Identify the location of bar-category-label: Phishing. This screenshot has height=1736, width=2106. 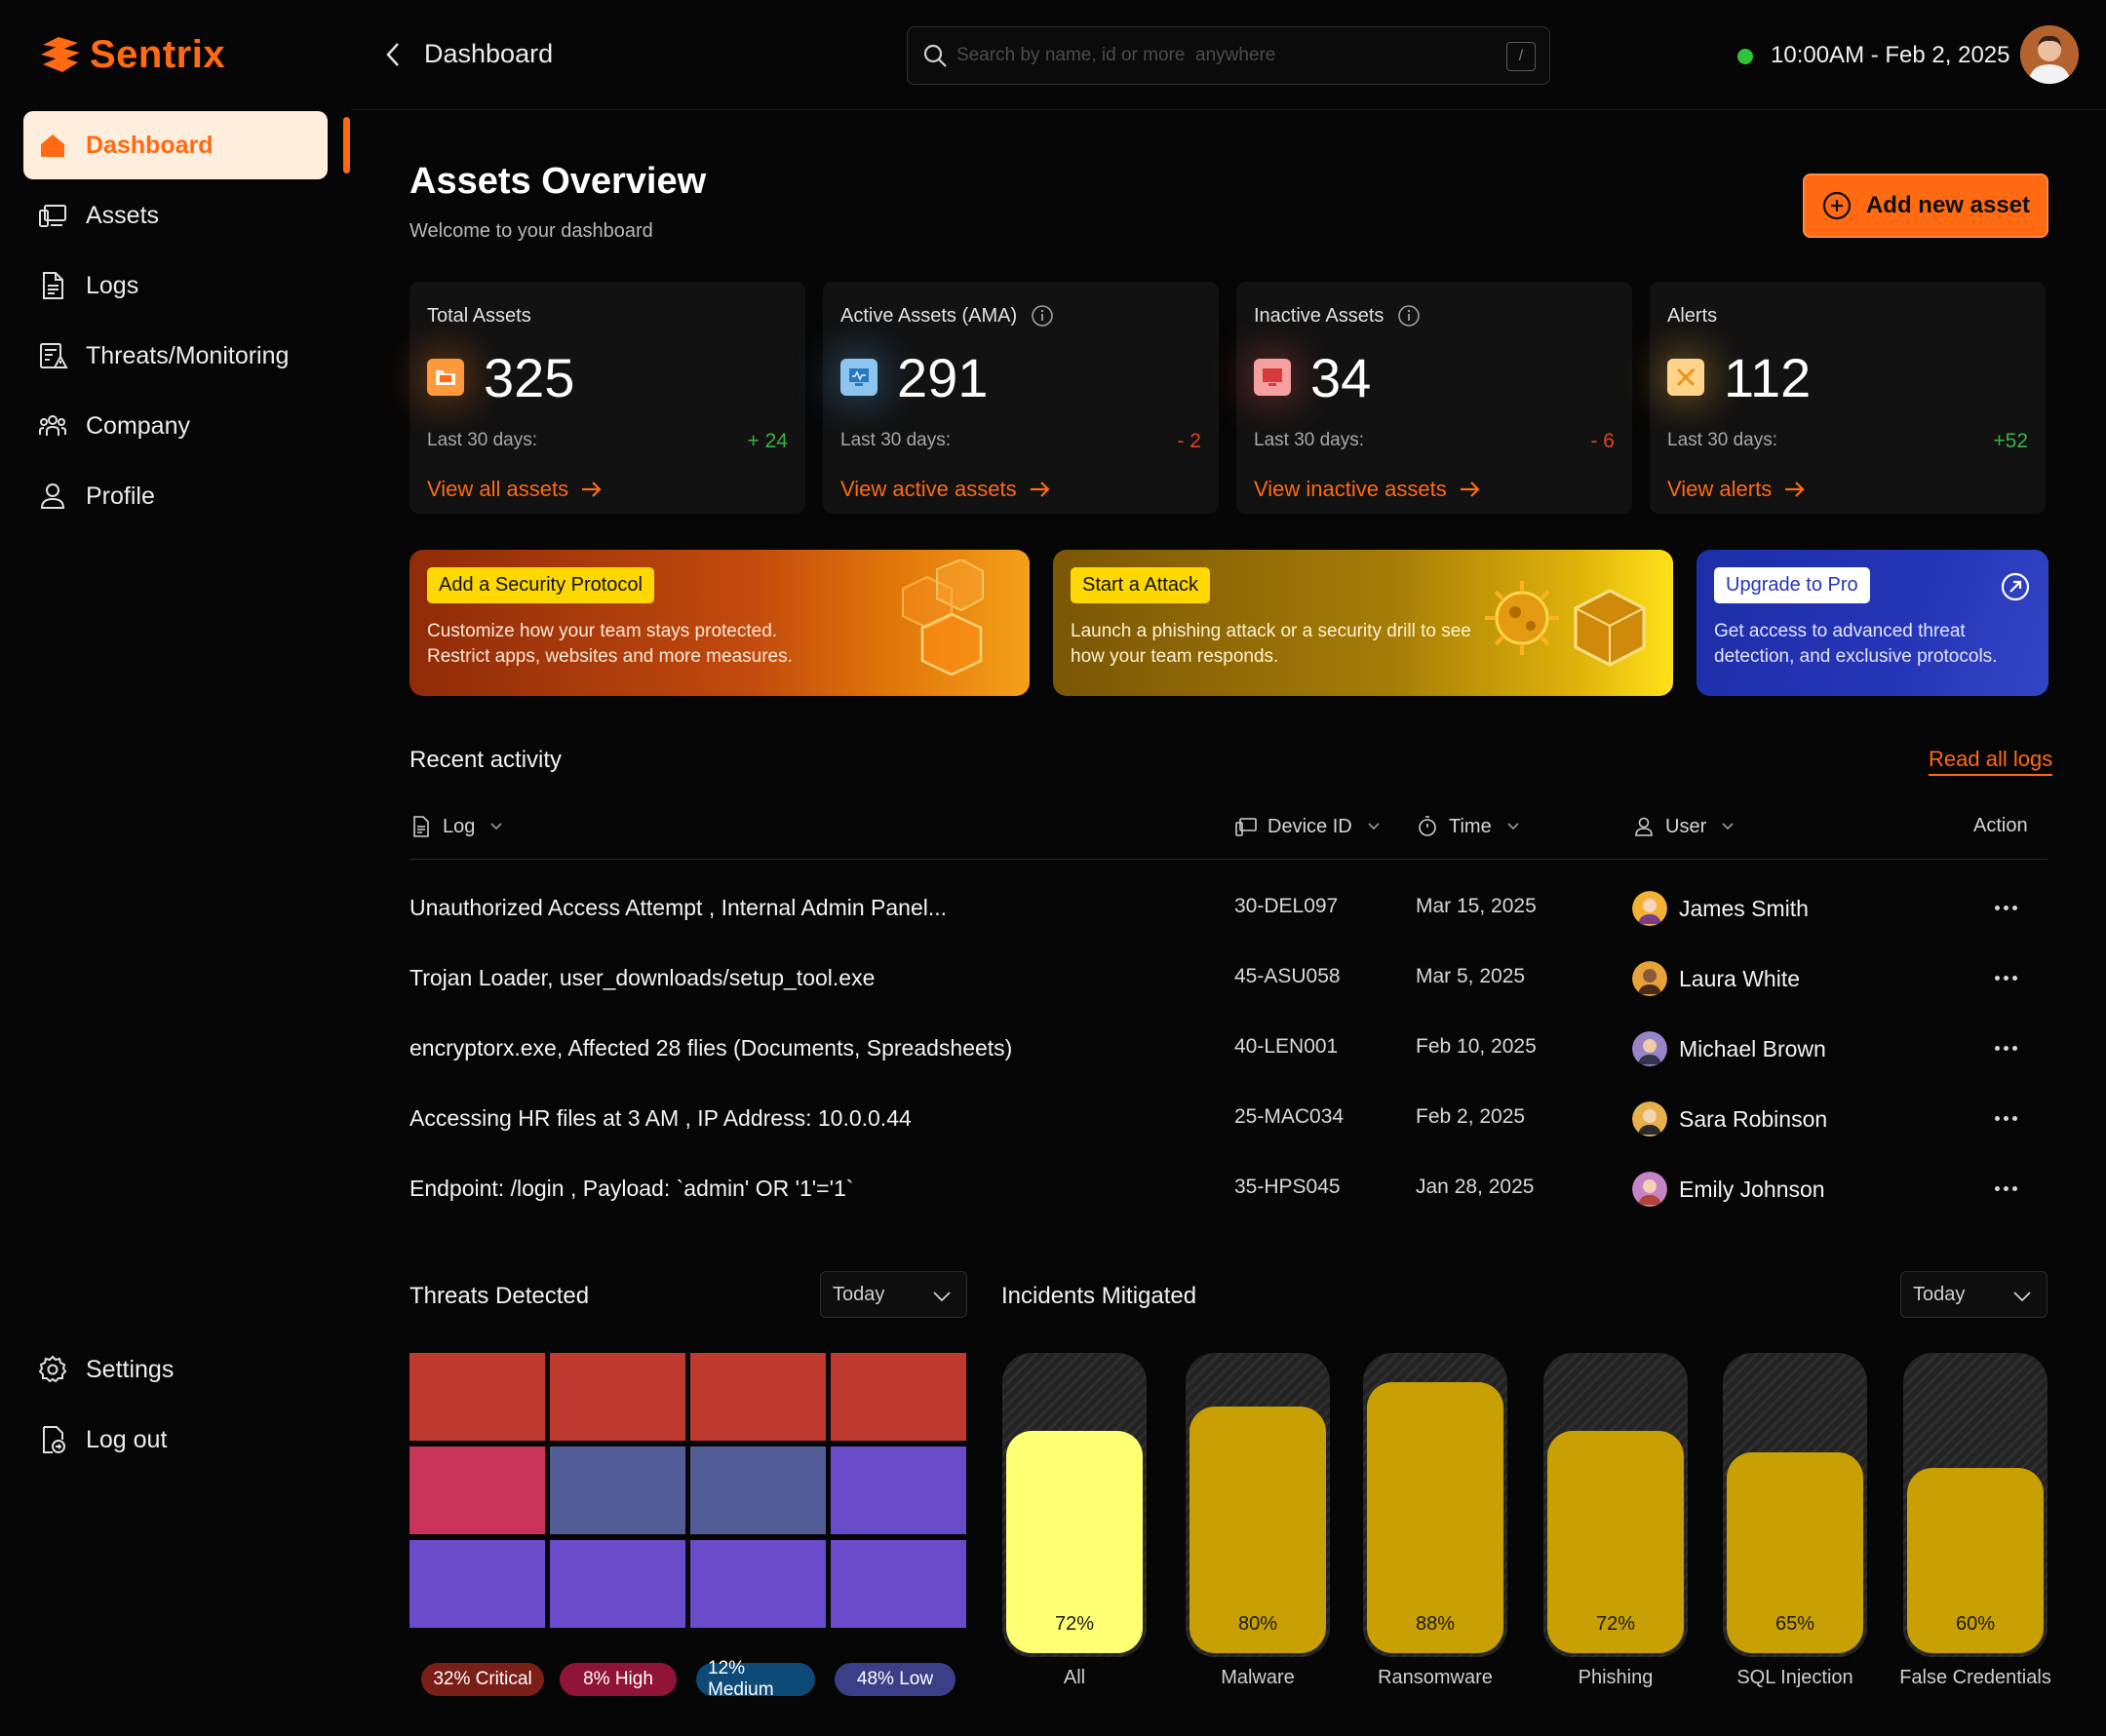
(1616, 1677).